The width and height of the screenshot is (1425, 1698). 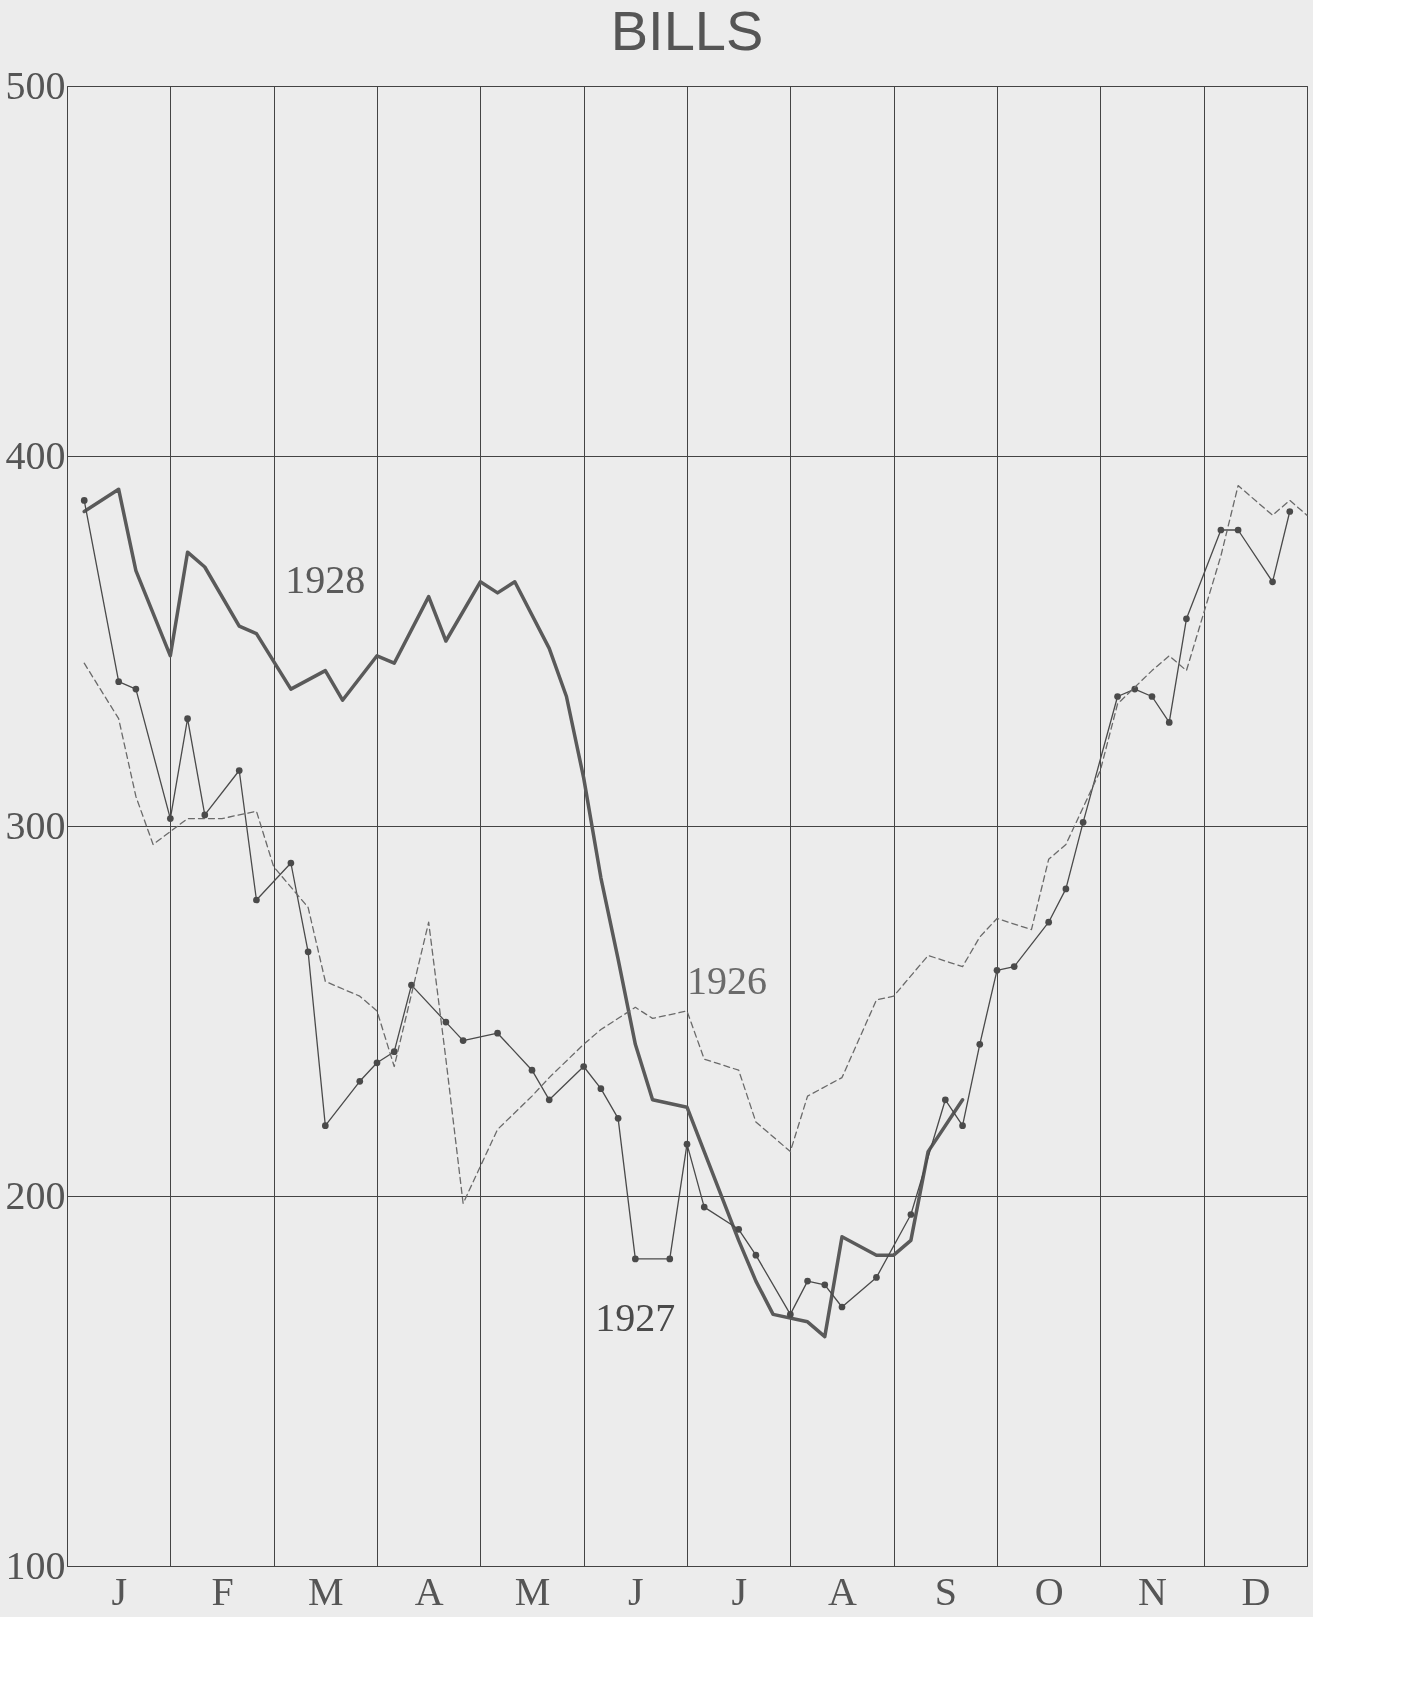 I want to click on y-tick-label: 300, so click(x=35, y=825).